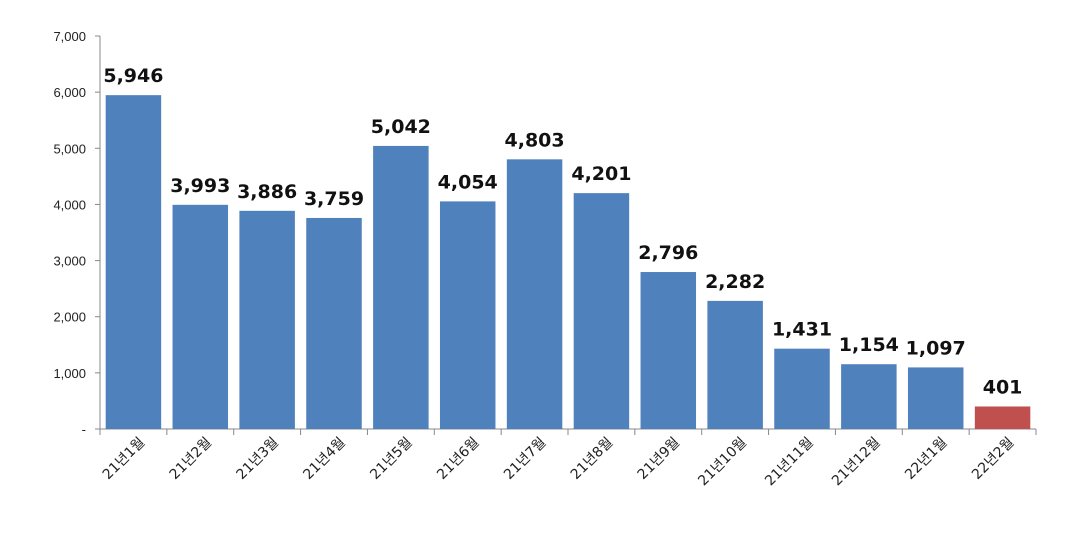  Describe the element at coordinates (69, 148) in the screenshot. I see `y-tick-label: 5,000` at that location.